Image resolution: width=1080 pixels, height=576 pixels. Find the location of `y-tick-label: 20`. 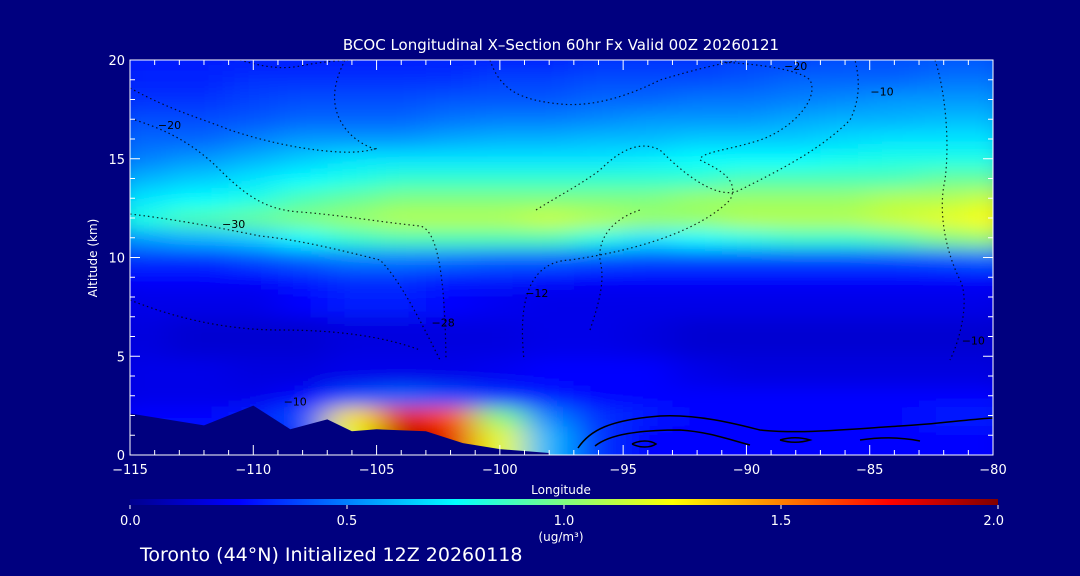

y-tick-label: 20 is located at coordinates (116, 61).